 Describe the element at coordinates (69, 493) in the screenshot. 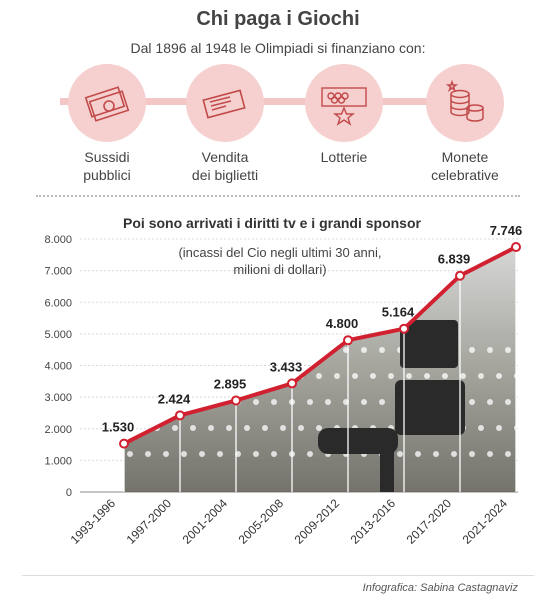

I see `y-tick-label: 0` at that location.